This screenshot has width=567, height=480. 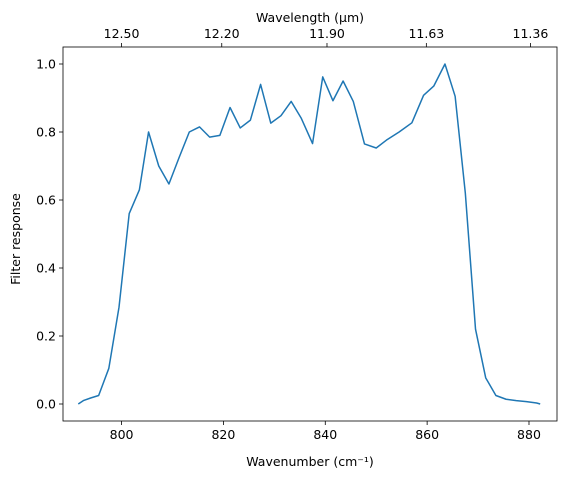 I want to click on y-tick-label: 0.0, so click(x=46, y=404).